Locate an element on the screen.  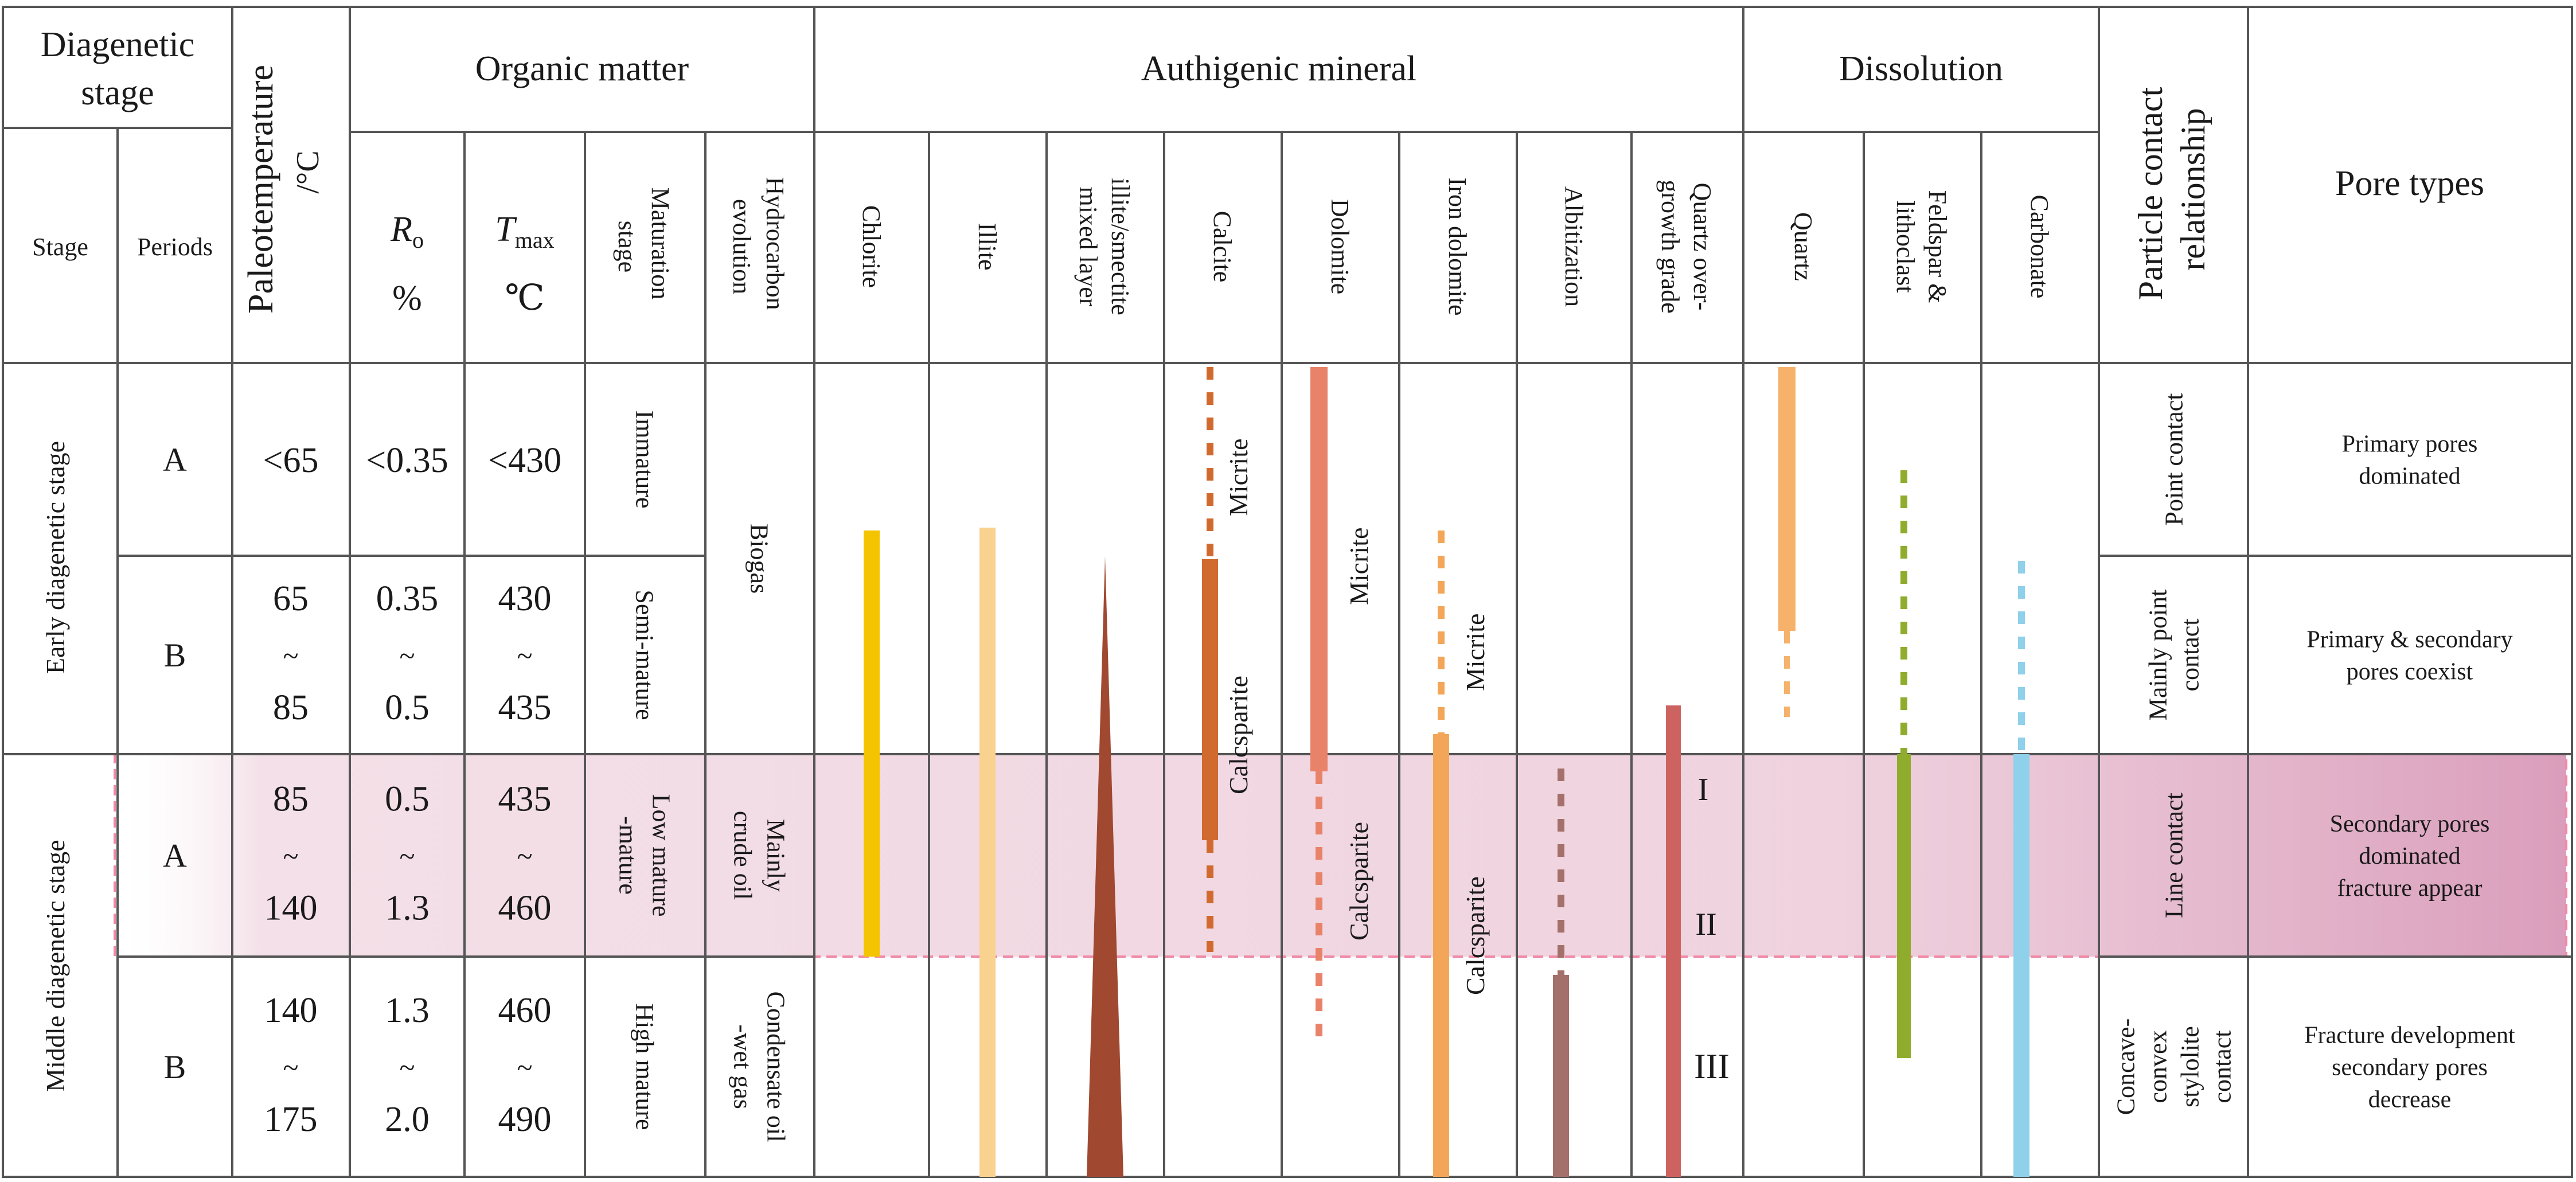
dolomite-calcsparite-label: Calcsparite is located at coordinates (1358, 882).